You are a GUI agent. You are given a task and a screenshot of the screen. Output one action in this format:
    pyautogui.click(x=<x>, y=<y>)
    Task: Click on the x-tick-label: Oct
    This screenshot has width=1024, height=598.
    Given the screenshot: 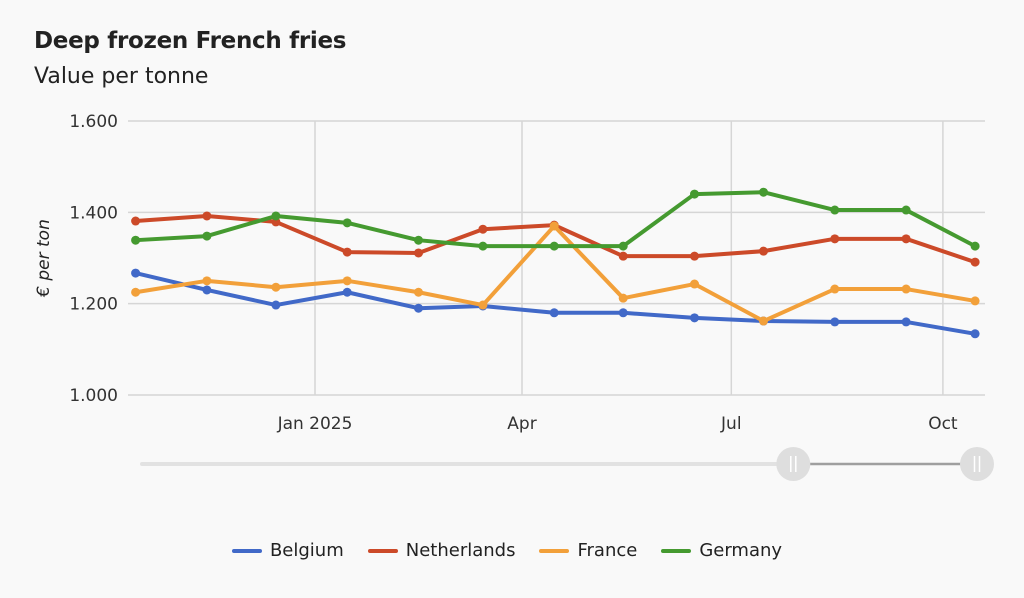 What is the action you would take?
    pyautogui.click(x=943, y=424)
    